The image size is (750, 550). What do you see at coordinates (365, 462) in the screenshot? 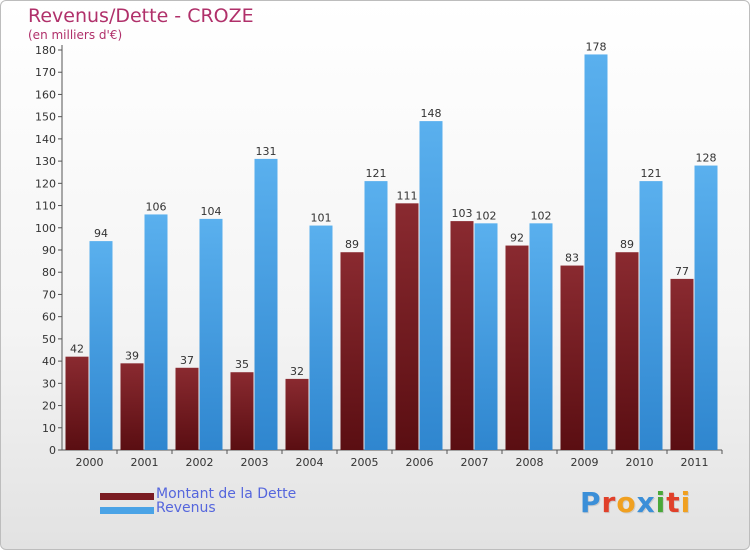
I see `x-tick-label: 2005` at bounding box center [365, 462].